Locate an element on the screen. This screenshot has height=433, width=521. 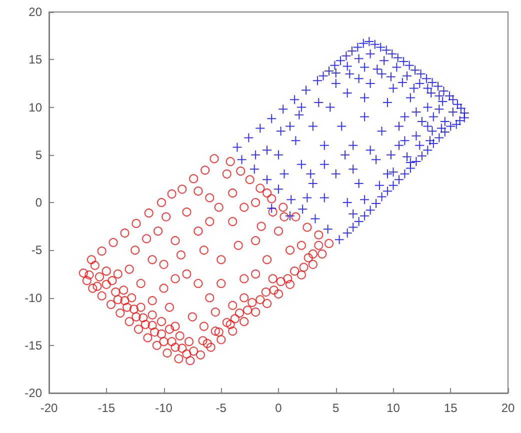
y-tick-label: -20 is located at coordinates (33, 393).